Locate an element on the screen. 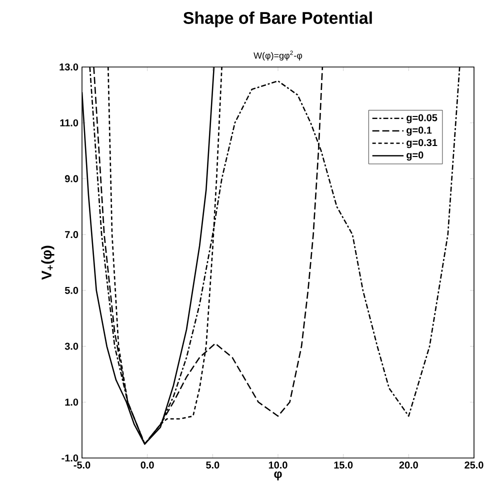 The height and width of the screenshot is (492, 488). y-tick-label: 13.0 is located at coordinates (69, 67).